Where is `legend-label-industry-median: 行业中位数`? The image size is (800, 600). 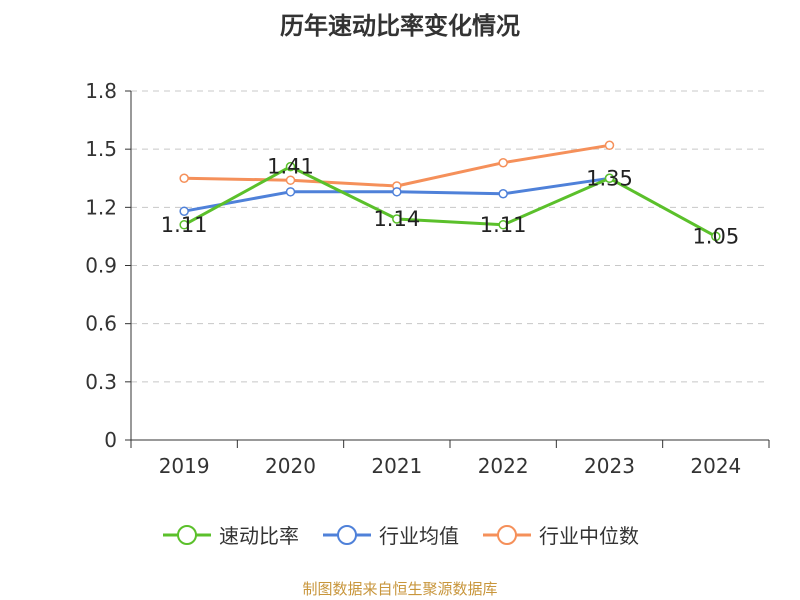
legend-label-industry-median: 行业中位数 is located at coordinates (589, 536).